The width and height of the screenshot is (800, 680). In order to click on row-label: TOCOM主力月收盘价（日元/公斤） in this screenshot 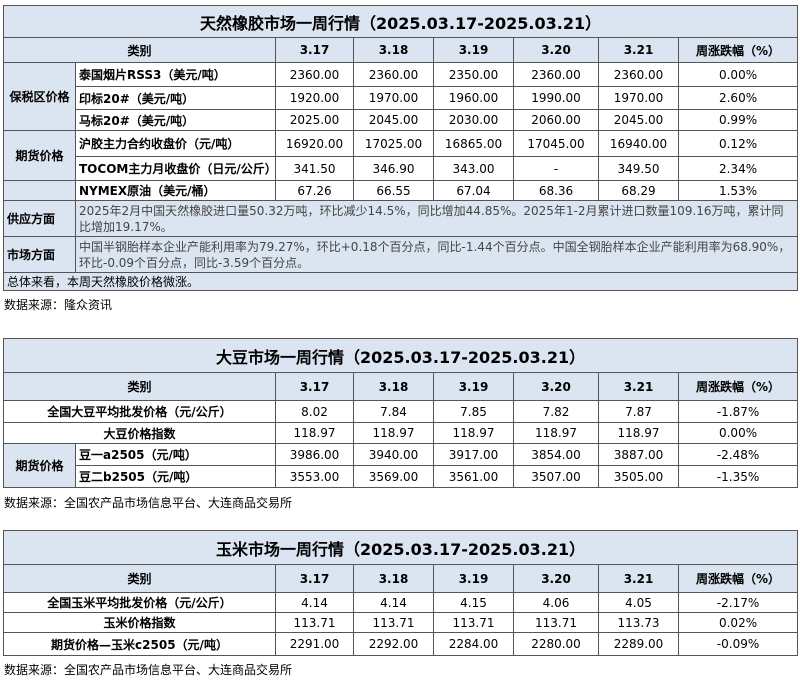, I will do `click(175, 168)`.